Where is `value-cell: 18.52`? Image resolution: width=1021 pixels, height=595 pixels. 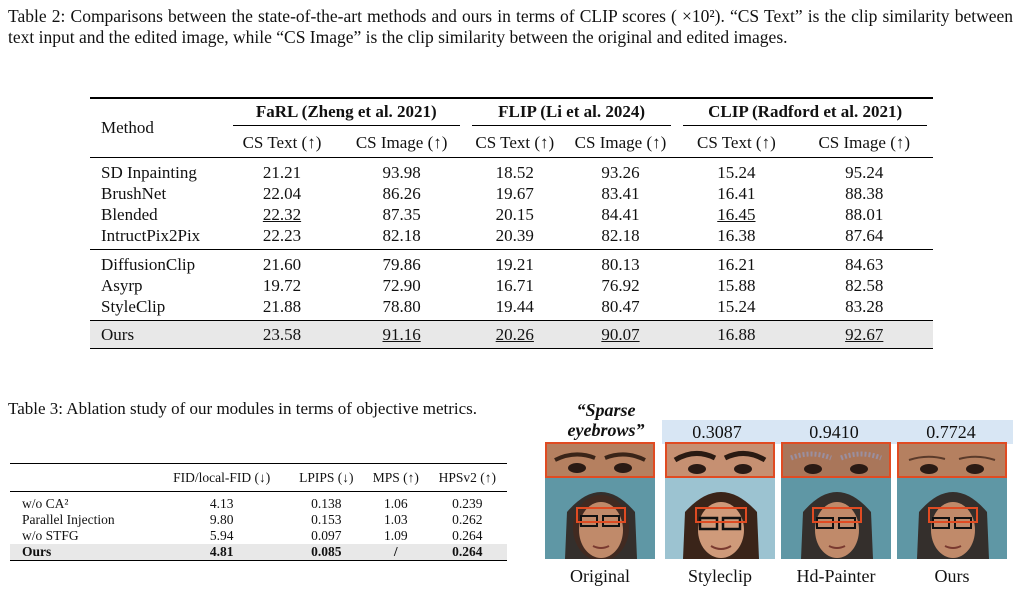 value-cell: 18.52 is located at coordinates (514, 170).